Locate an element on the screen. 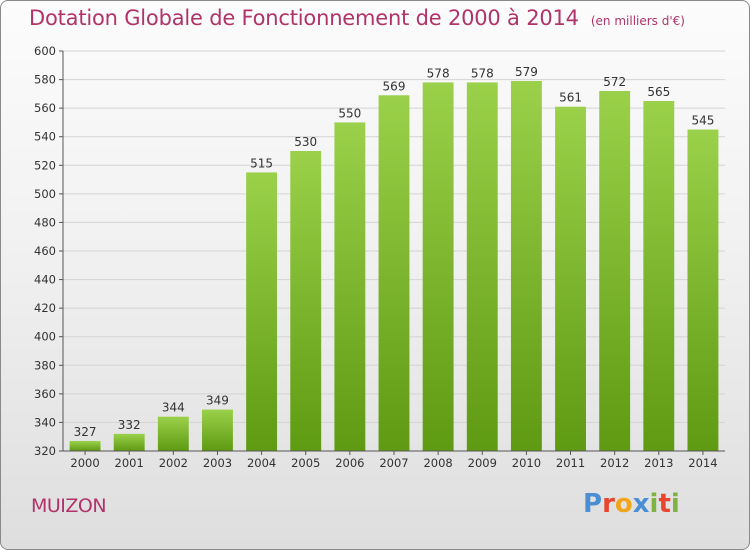  data-label-2007: 569 is located at coordinates (394, 86).